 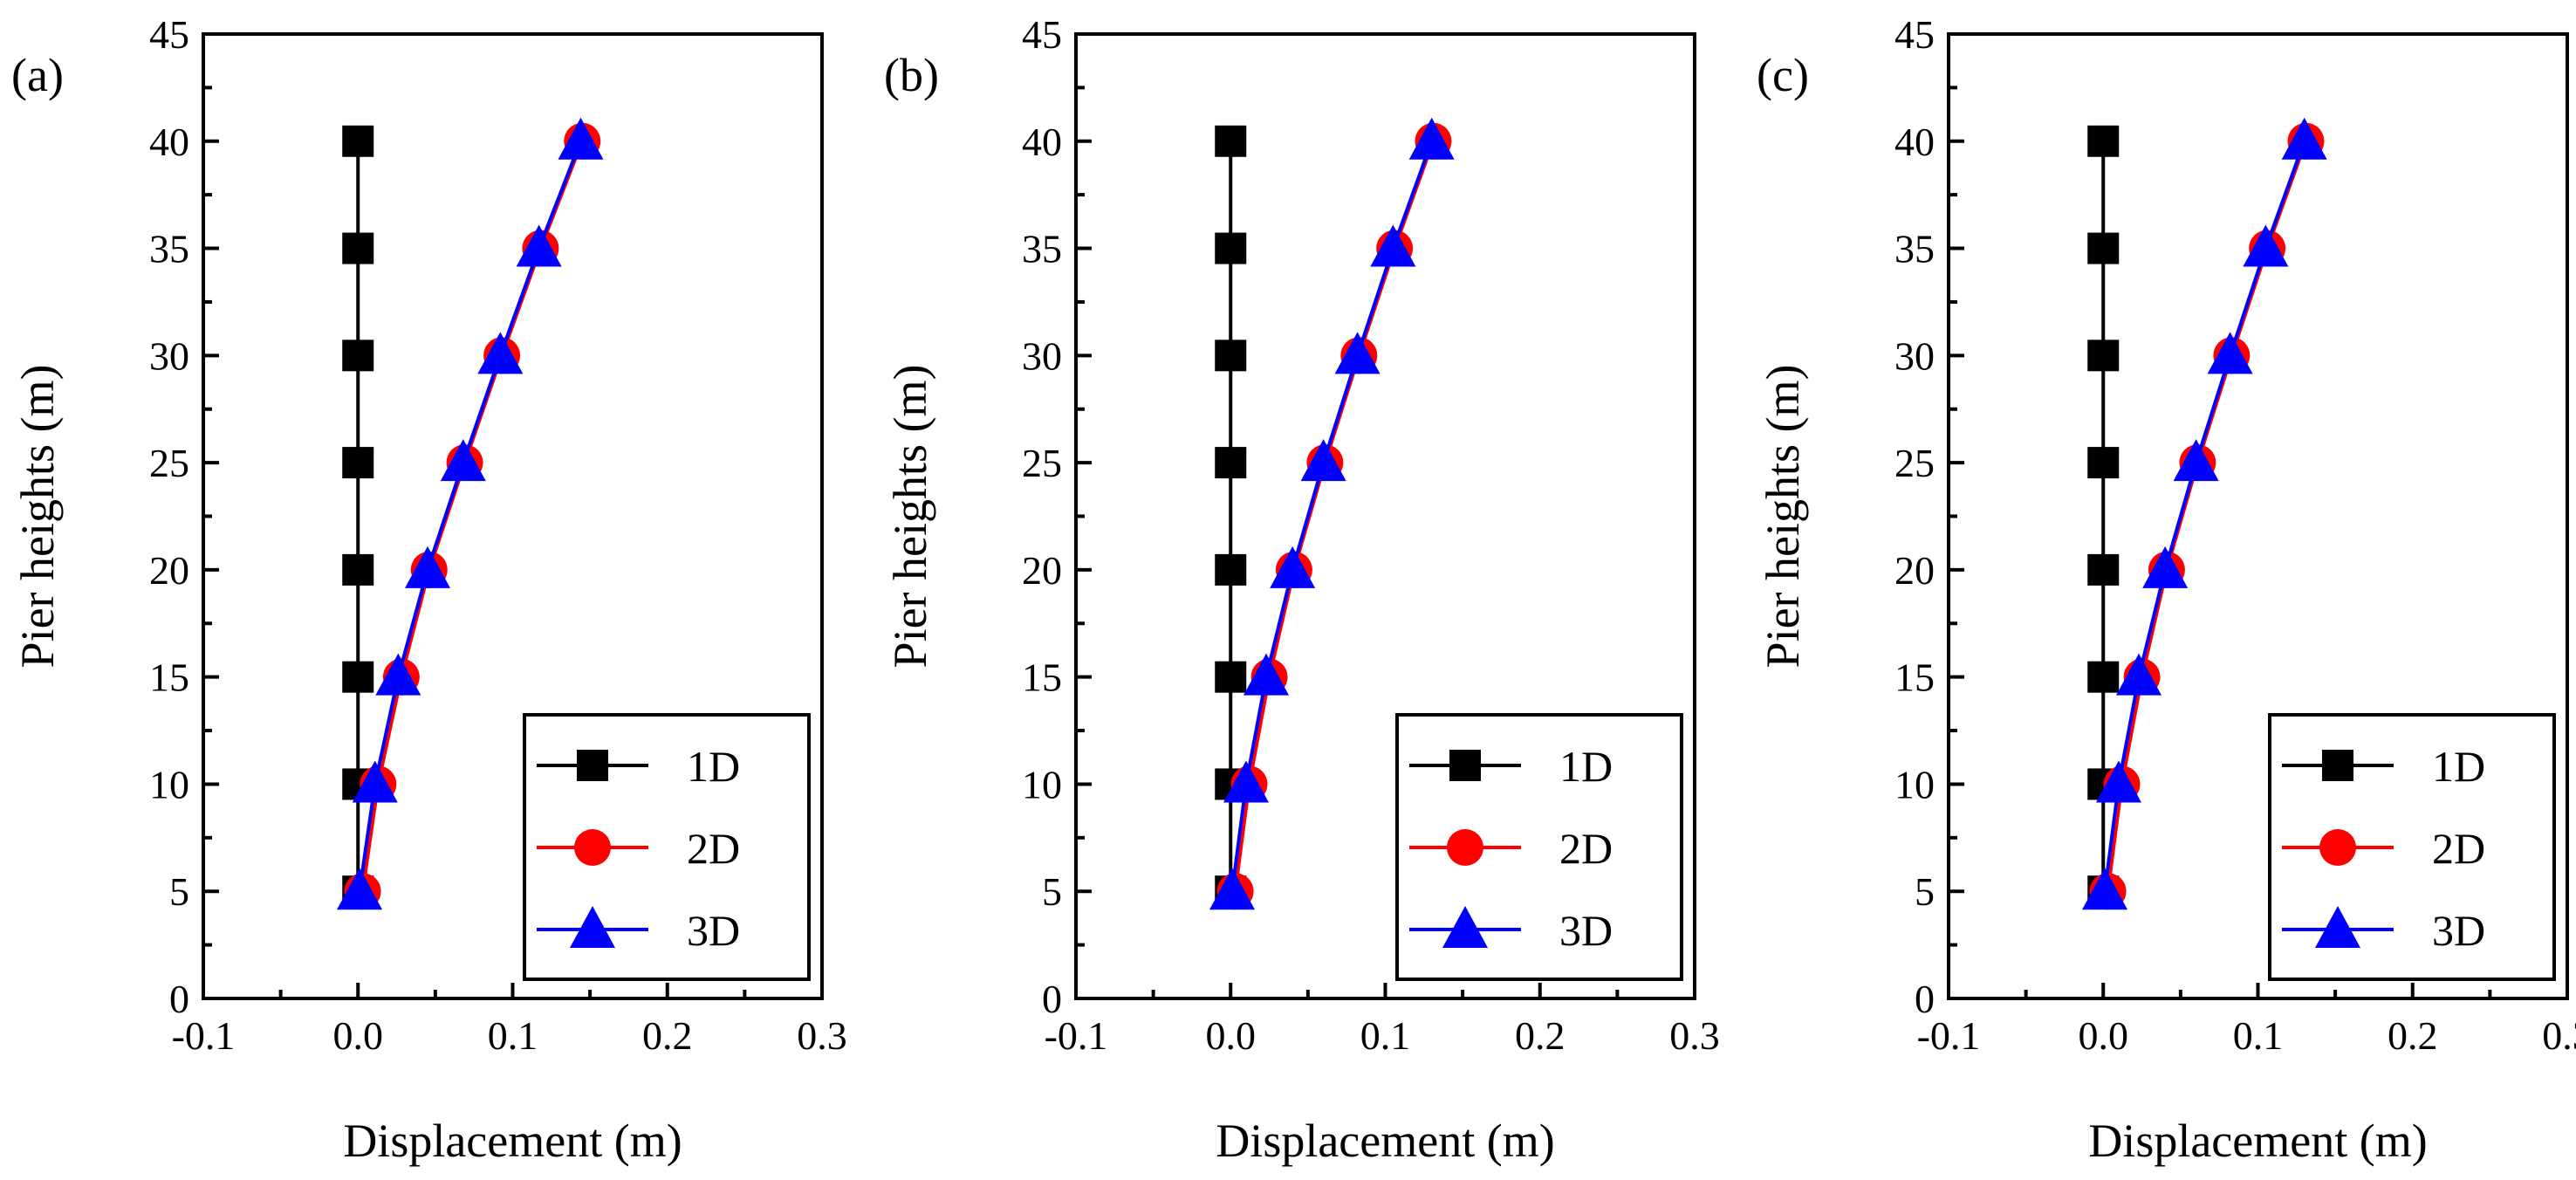 What do you see at coordinates (1915, 784) in the screenshot?
I see `y-tick-label: 10` at bounding box center [1915, 784].